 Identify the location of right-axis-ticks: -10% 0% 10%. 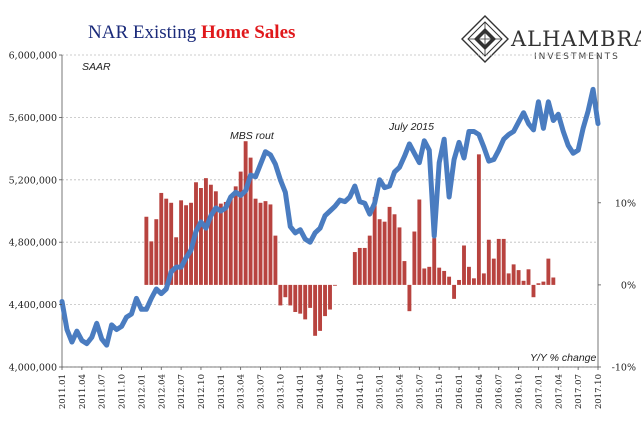
(617, 286).